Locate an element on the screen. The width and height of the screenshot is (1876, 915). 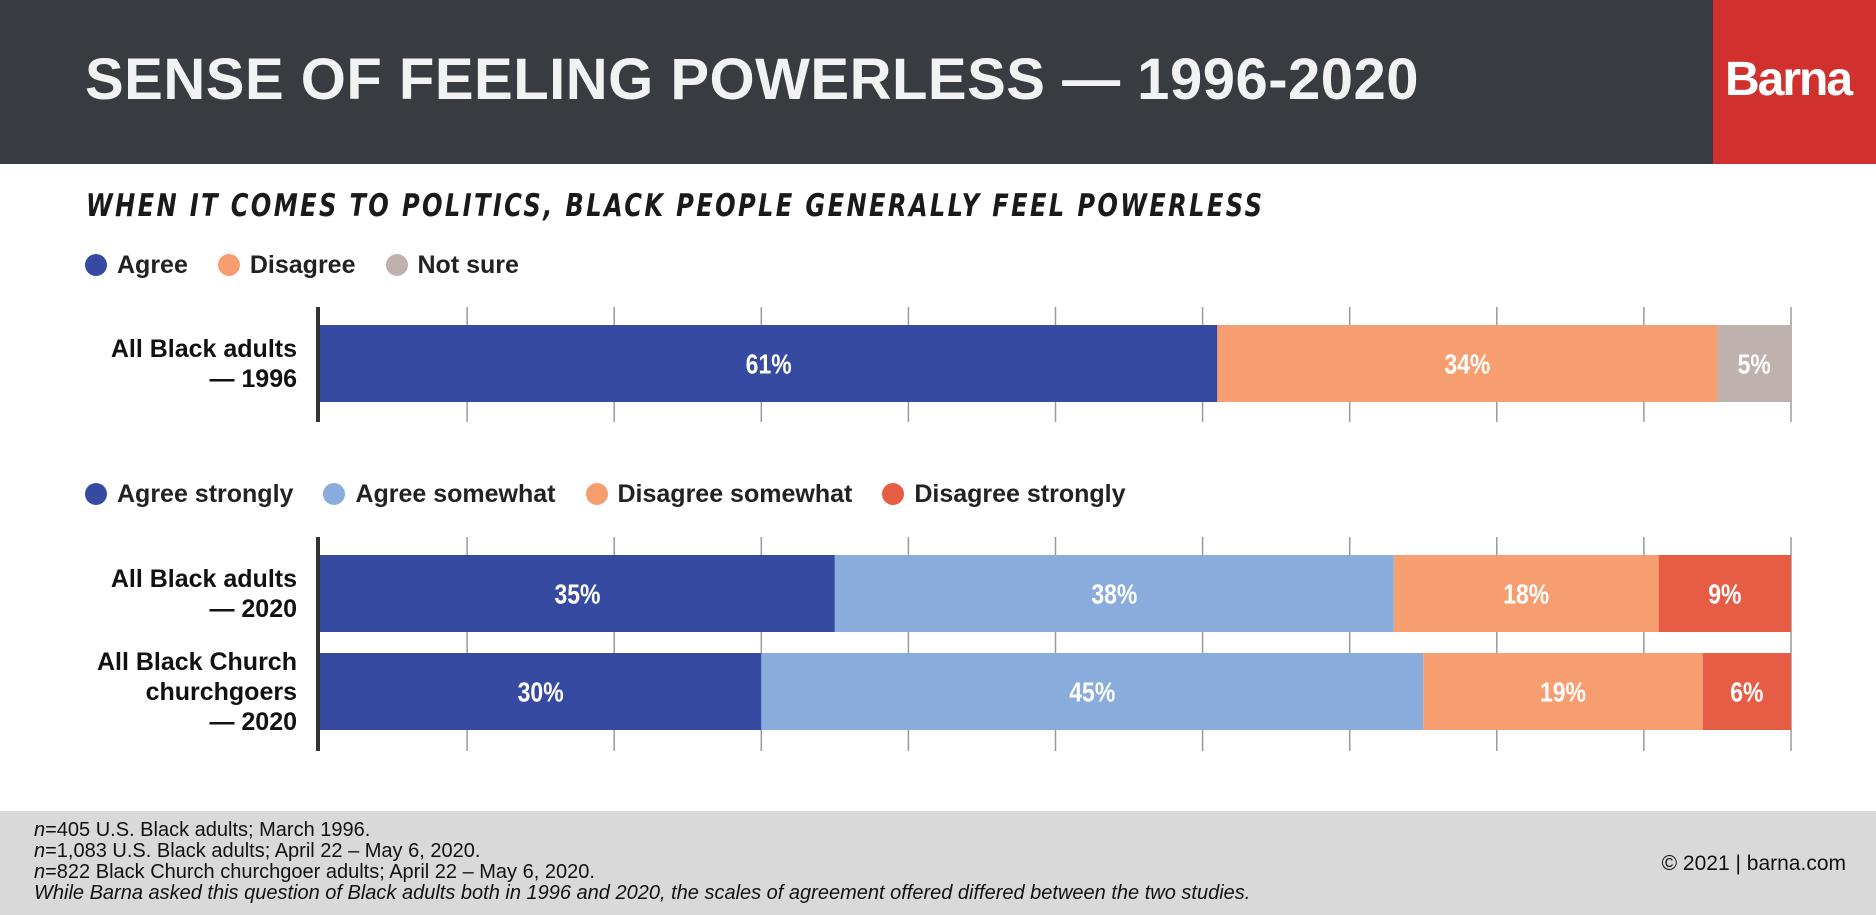
legend-label: Not sure is located at coordinates (468, 264).